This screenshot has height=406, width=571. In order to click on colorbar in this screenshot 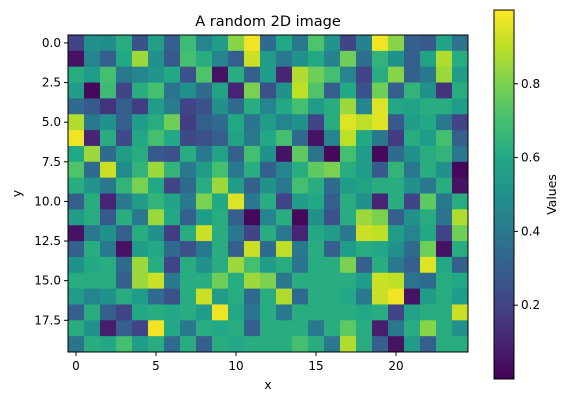, I will do `click(504, 194)`.